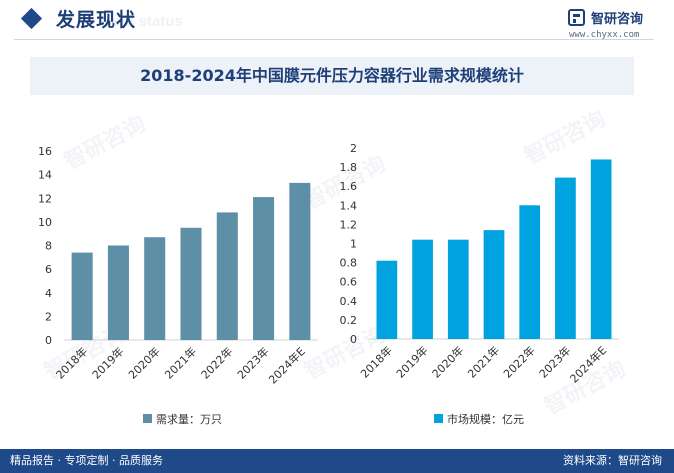  I want to click on brand-url: www.chyxx.com, so click(604, 35).